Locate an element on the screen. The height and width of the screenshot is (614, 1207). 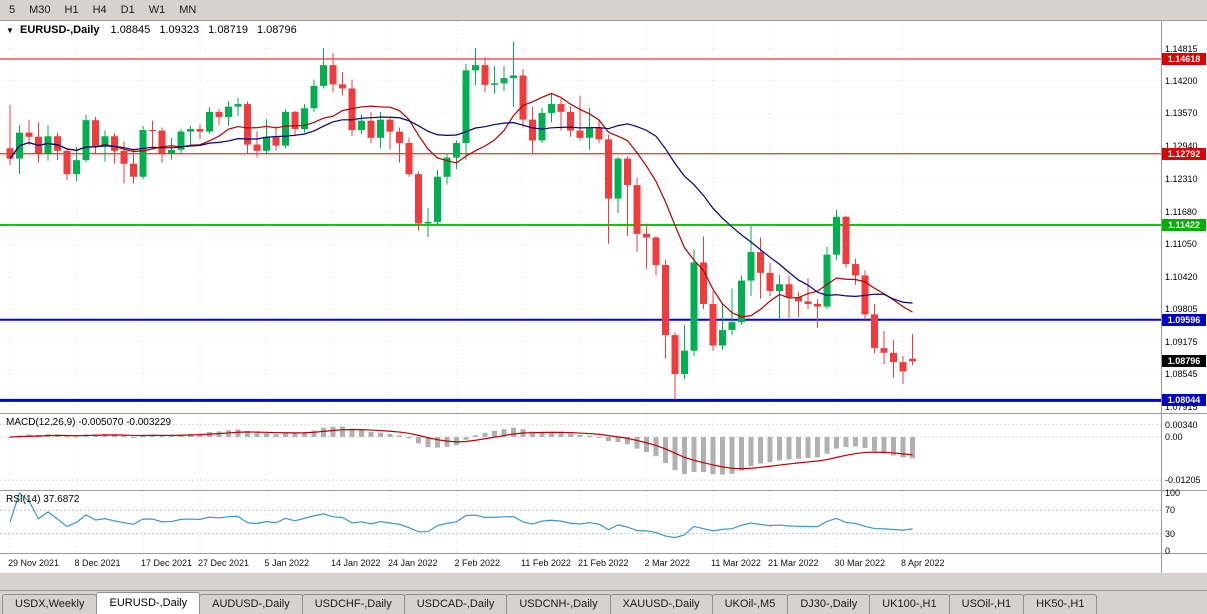
rsi-pane is located at coordinates (580, 522).